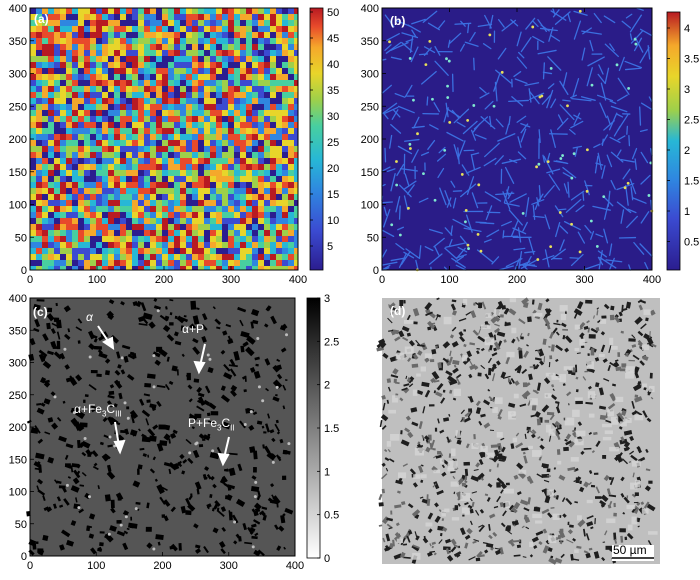 The height and width of the screenshot is (580, 700). I want to click on colorbar-tick-label: 0, so click(327, 559).